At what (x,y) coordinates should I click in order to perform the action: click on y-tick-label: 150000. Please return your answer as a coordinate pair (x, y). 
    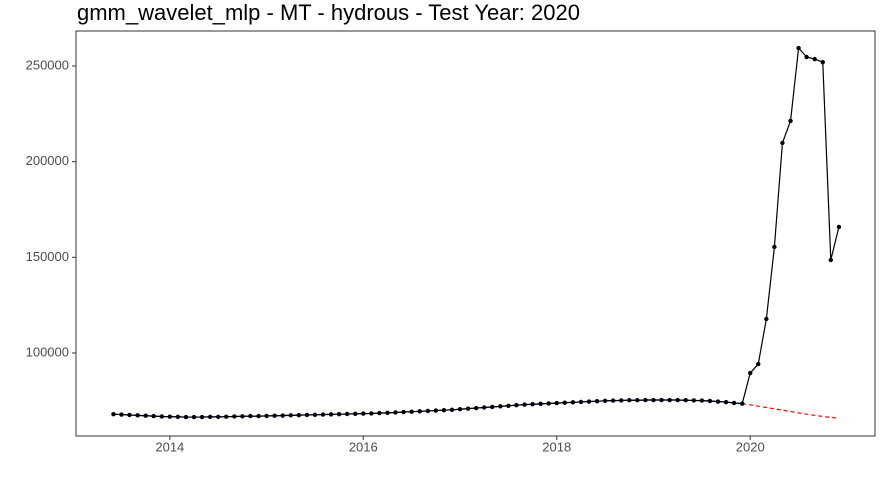
    Looking at the image, I should click on (47, 256).